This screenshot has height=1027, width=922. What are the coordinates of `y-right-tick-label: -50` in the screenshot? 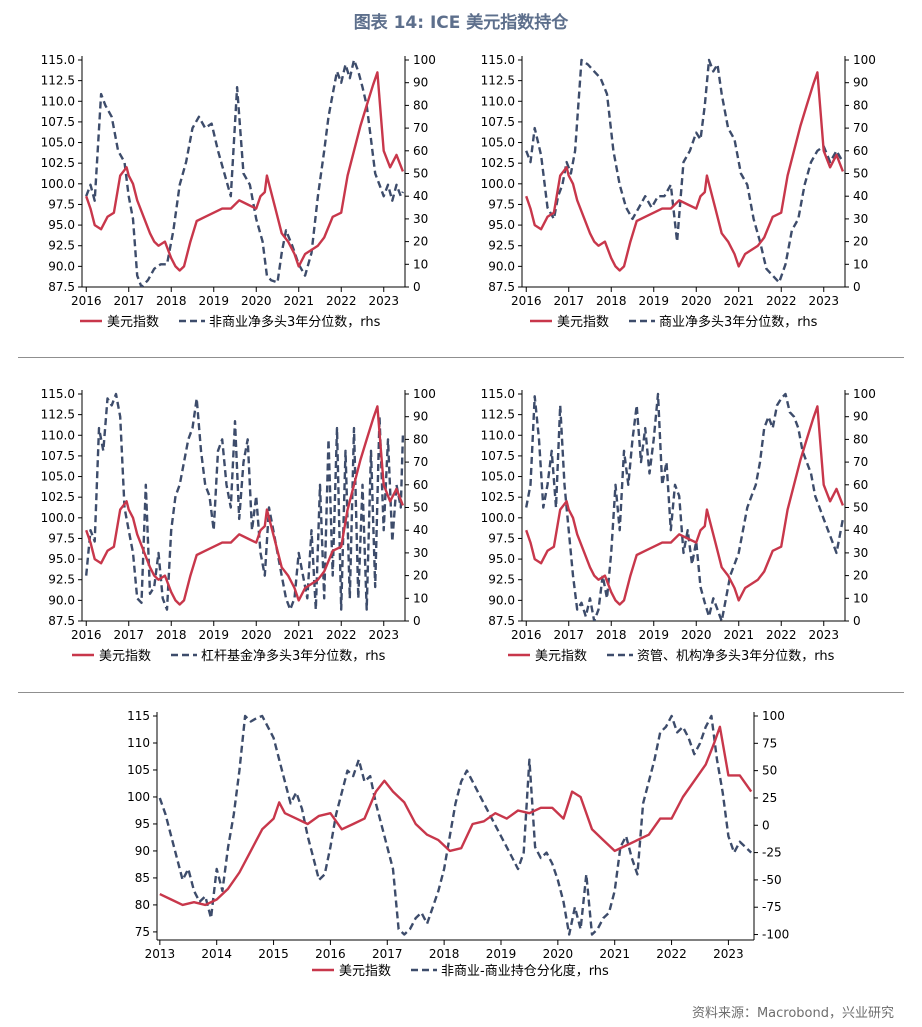 It's located at (772, 880).